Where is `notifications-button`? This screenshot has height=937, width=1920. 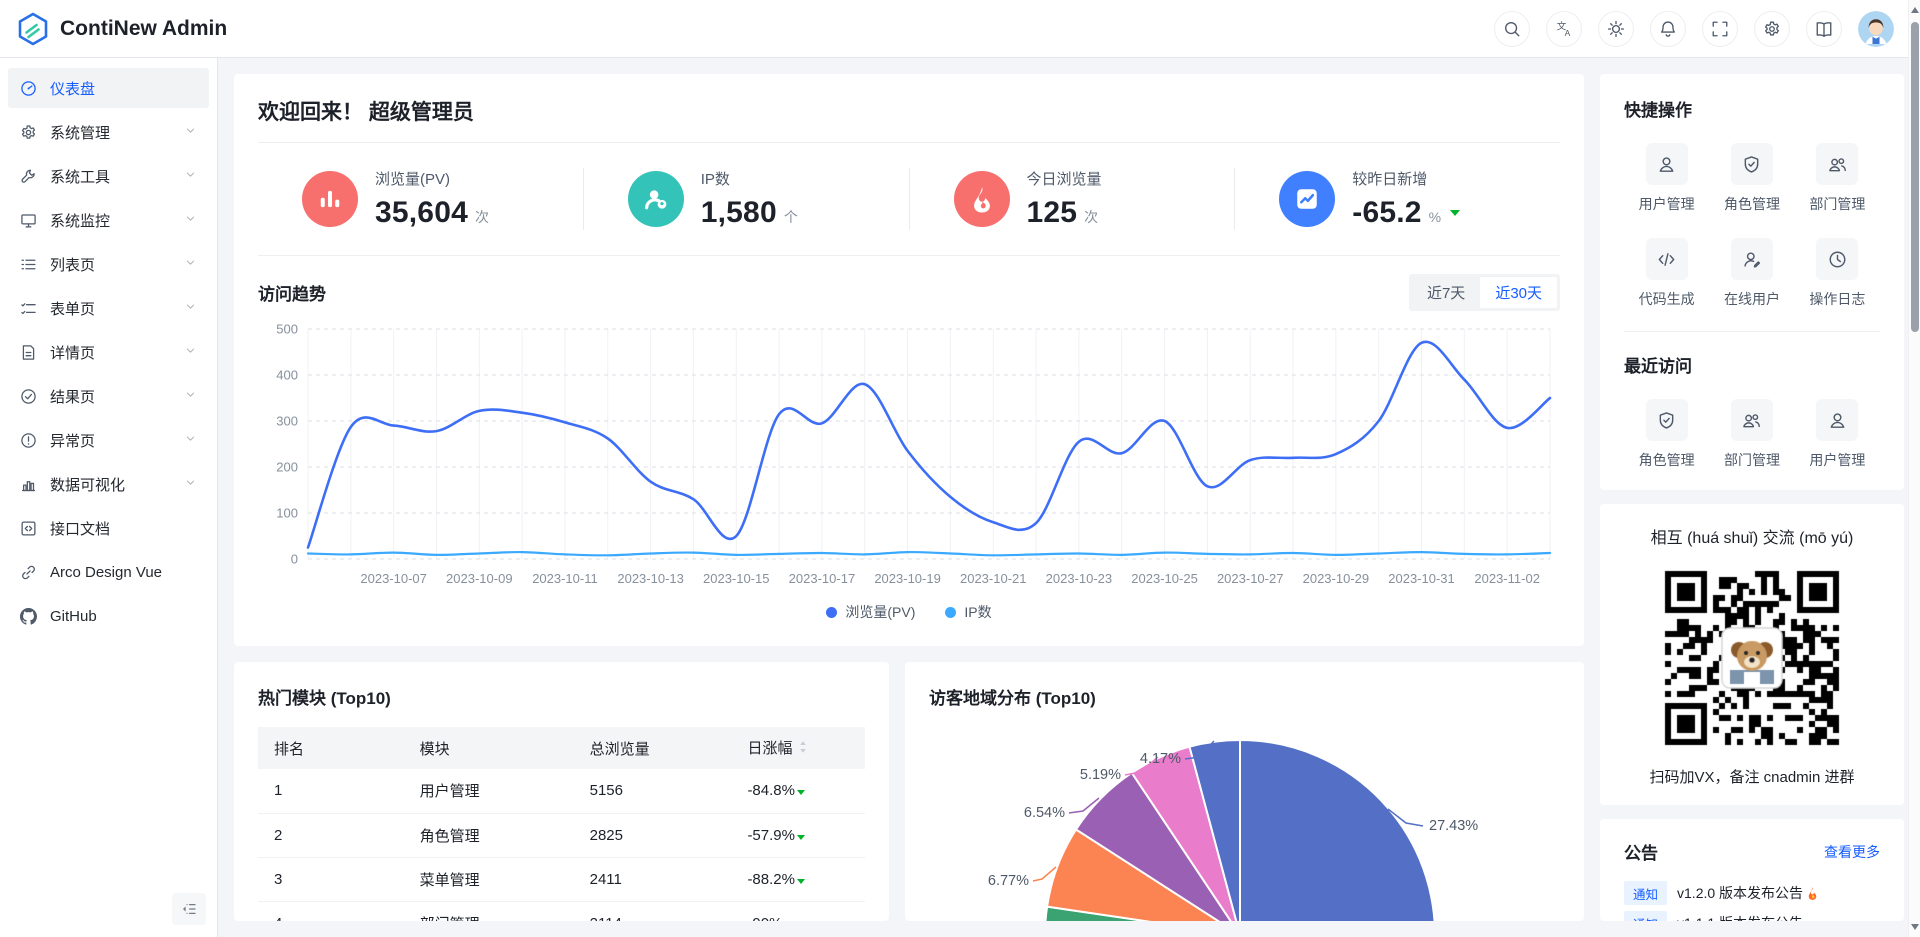
notifications-button is located at coordinates (1668, 28).